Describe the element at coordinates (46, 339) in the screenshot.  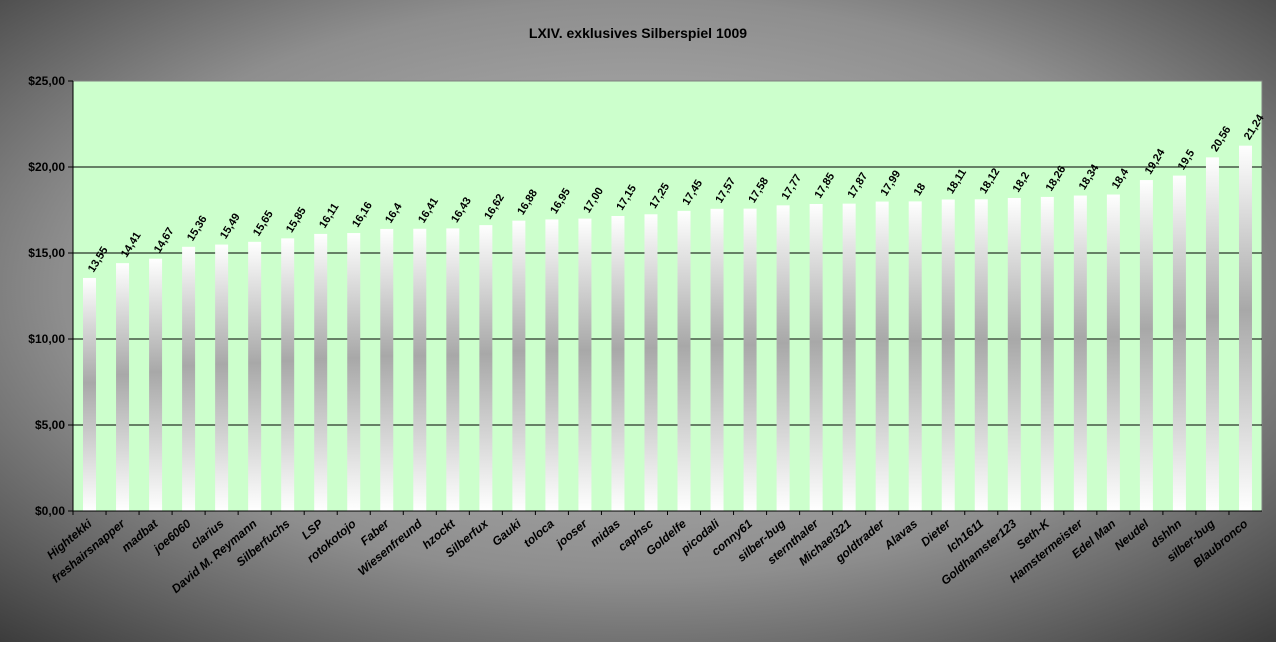
I see `y-tick-label: $10,00` at that location.